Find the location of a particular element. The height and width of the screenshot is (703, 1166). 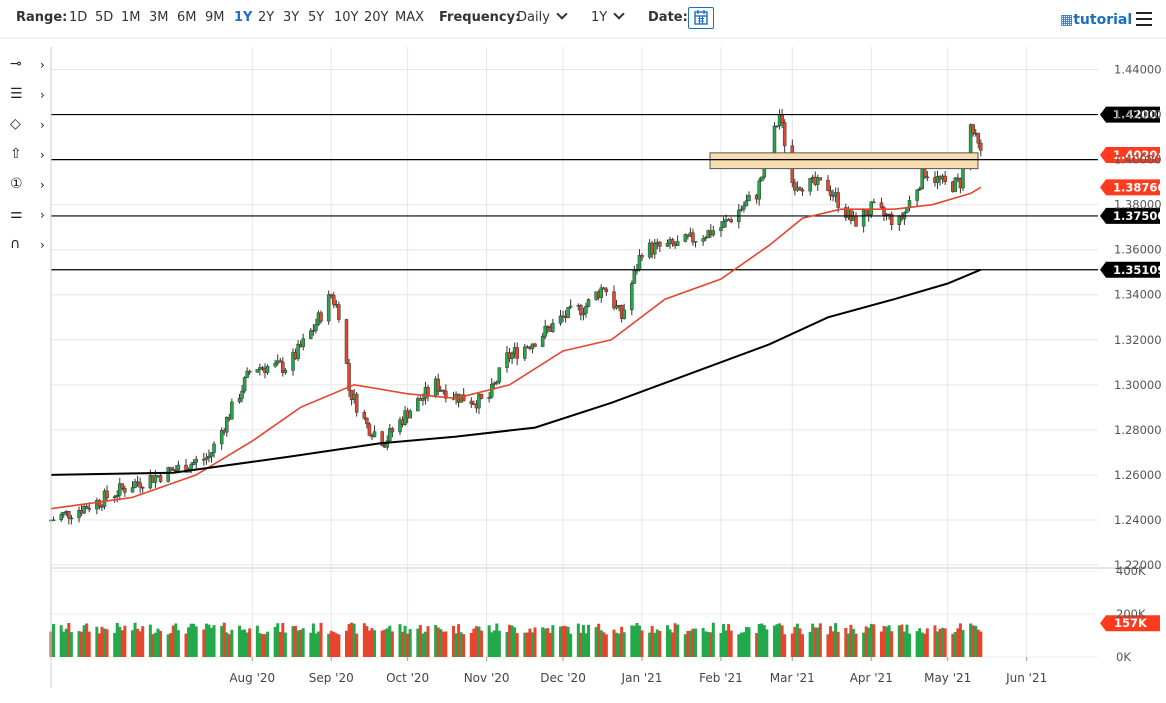

shapes-tool: ◇ › is located at coordinates (28, 127).